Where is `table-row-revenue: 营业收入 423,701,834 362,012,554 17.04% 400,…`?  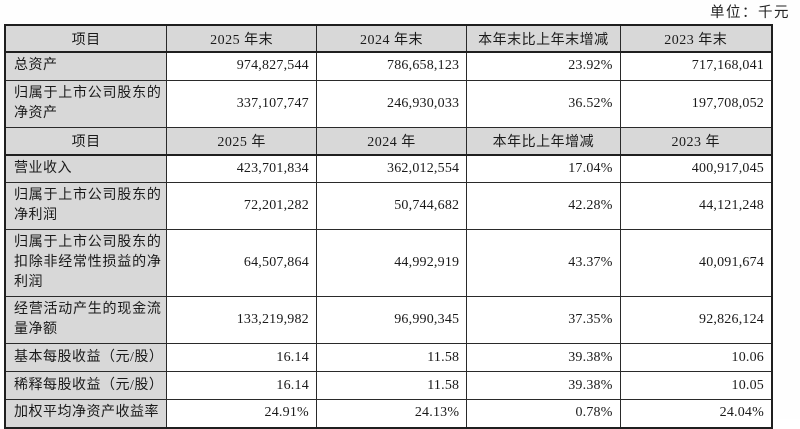
table-row-revenue: 营业收入 423,701,834 362,012,554 17.04% 400,… is located at coordinates (388, 168).